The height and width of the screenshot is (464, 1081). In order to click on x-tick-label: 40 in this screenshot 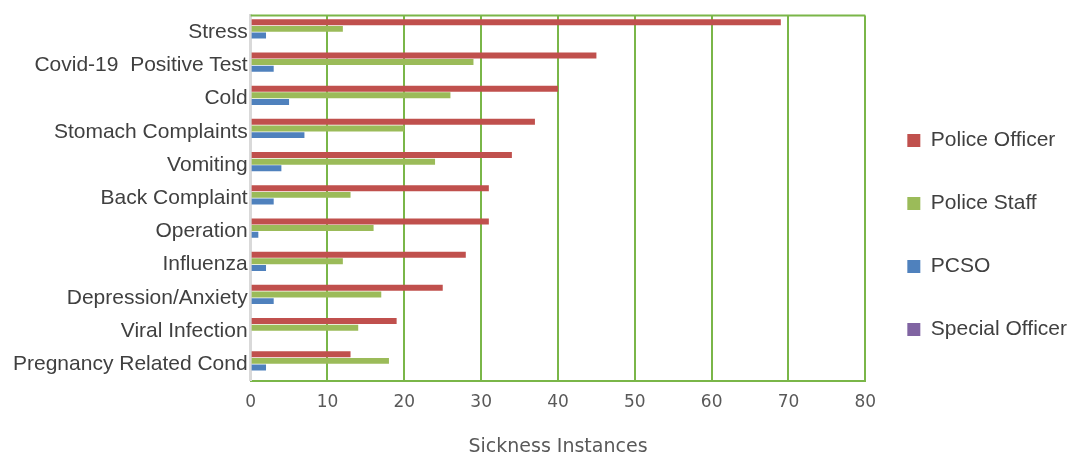, I will do `click(558, 401)`.